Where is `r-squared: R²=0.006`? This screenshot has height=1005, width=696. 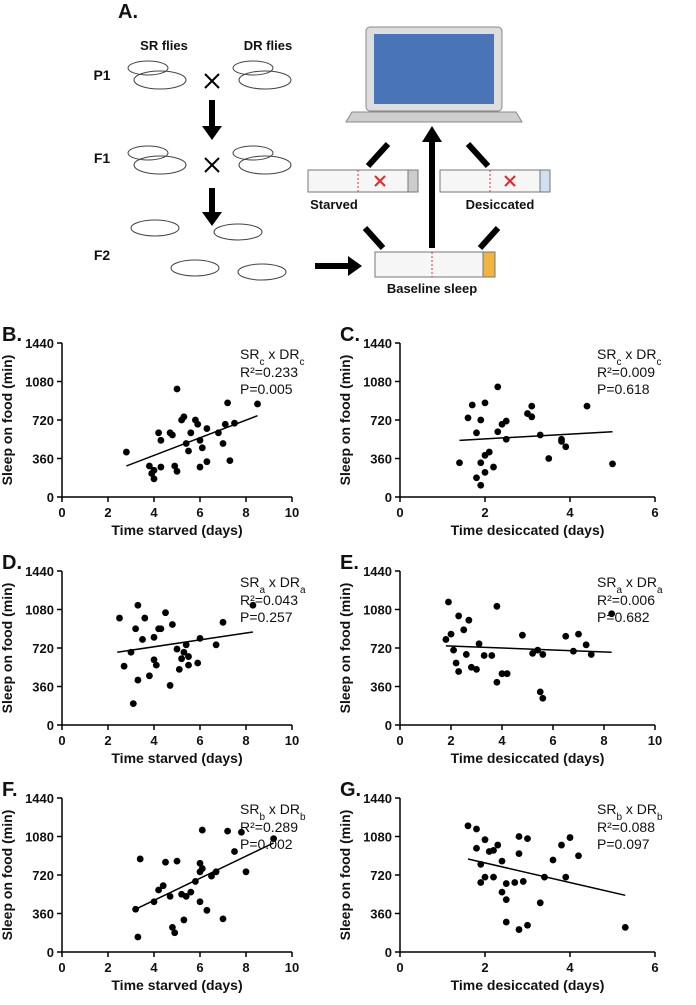 r-squared: R²=0.006 is located at coordinates (626, 600).